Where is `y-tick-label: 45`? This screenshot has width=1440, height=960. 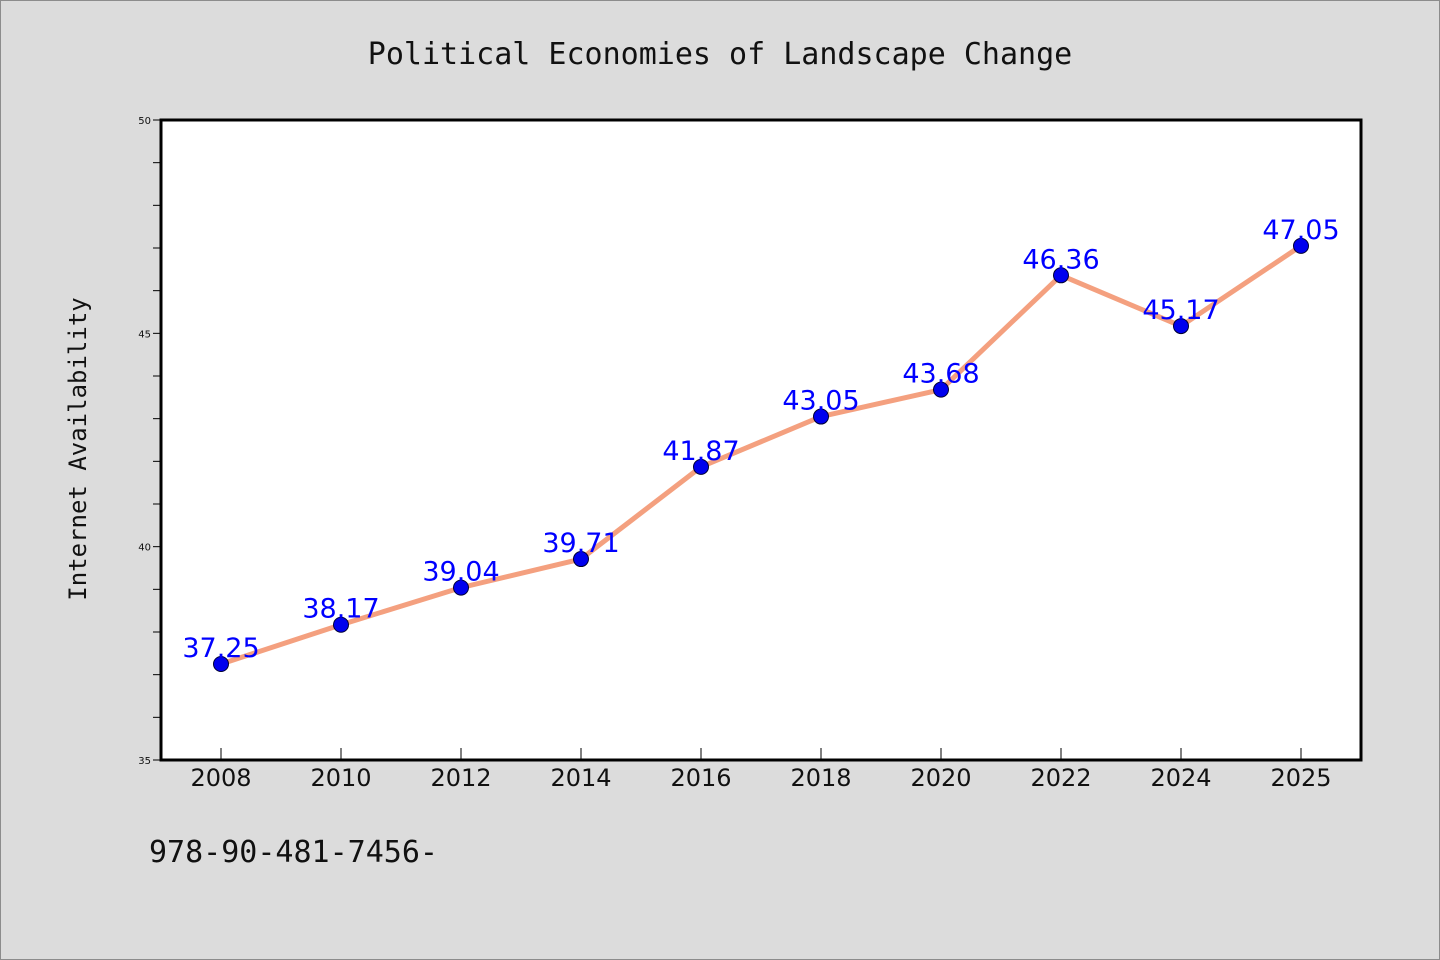
y-tick-label: 45 is located at coordinates (144, 334).